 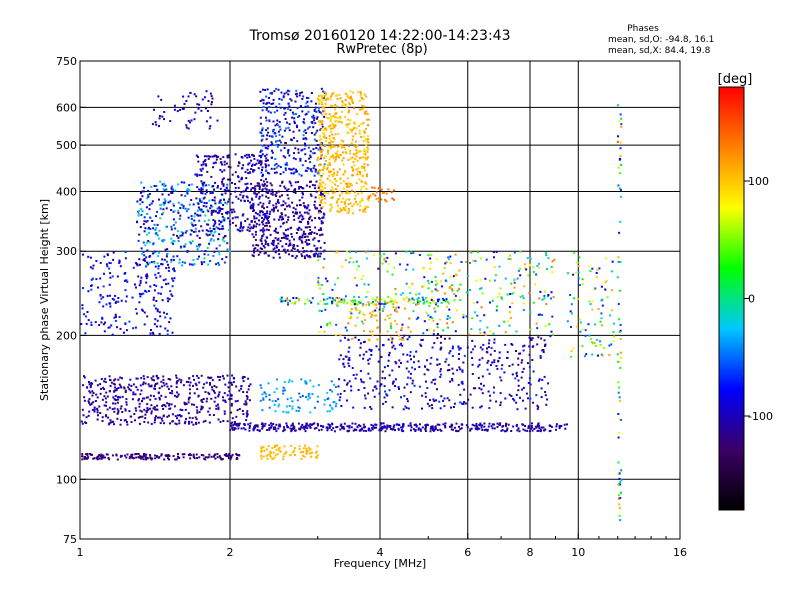 What do you see at coordinates (66, 107) in the screenshot?
I see `y-tick-label-600: 600` at bounding box center [66, 107].